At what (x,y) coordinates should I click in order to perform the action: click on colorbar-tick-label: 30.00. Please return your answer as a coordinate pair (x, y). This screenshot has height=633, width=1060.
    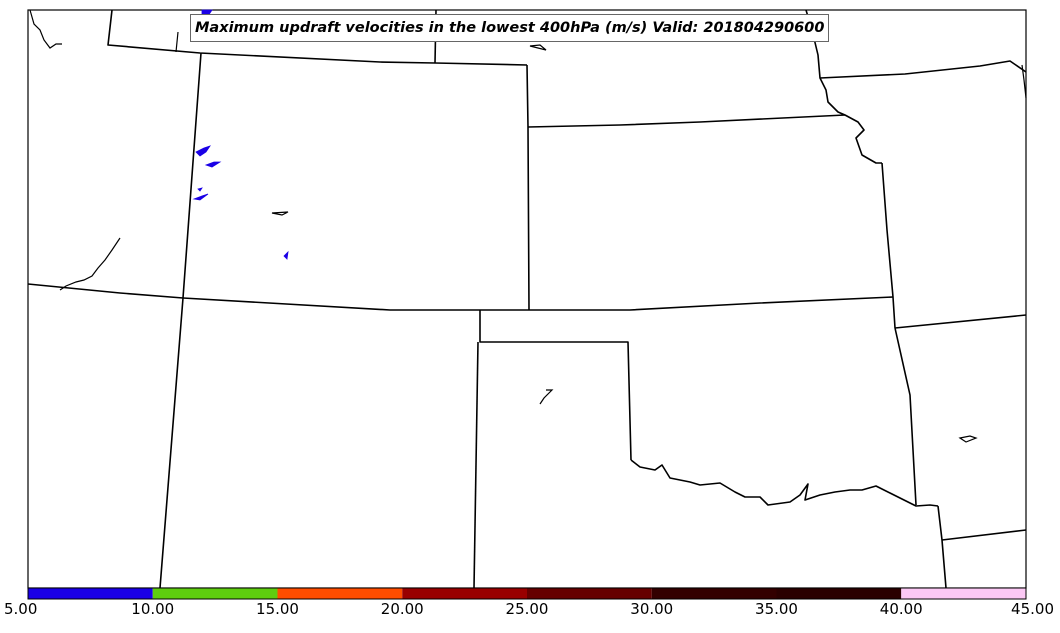
    Looking at the image, I should click on (652, 609).